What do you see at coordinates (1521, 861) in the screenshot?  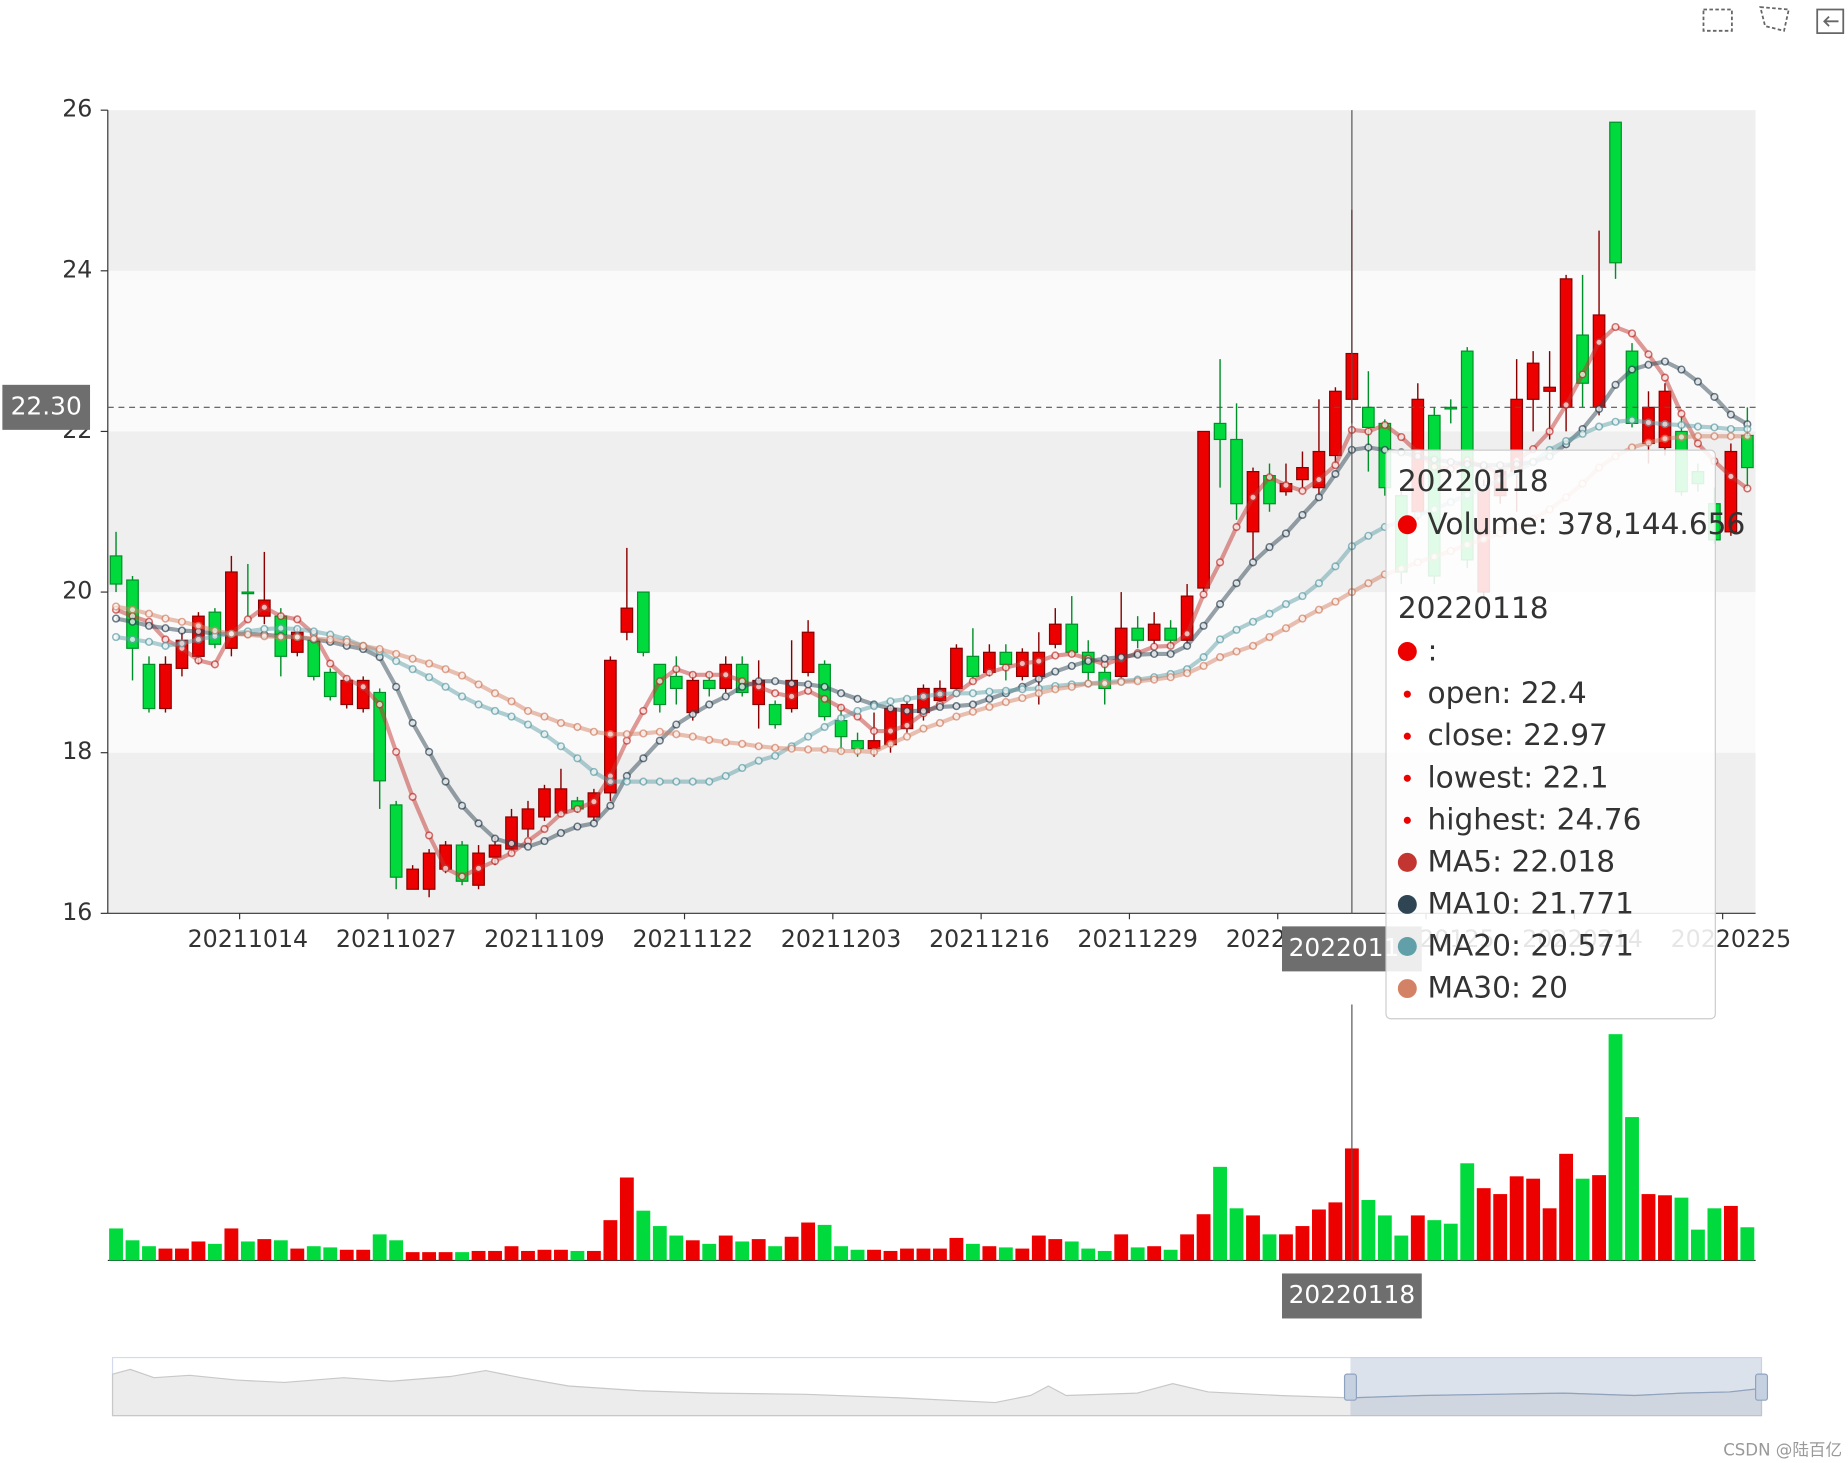 I see `tooltip-text: MA5: 22.018` at bounding box center [1521, 861].